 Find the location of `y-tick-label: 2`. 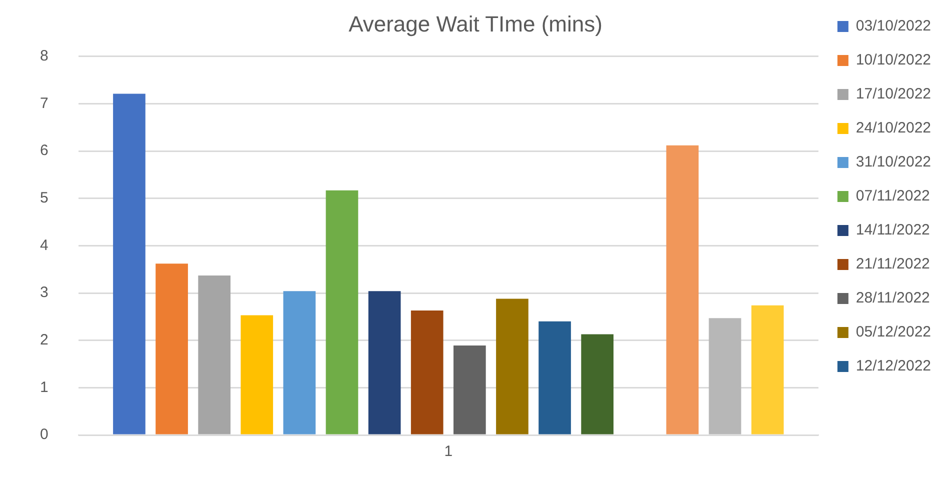

y-tick-label: 2 is located at coordinates (44, 339).